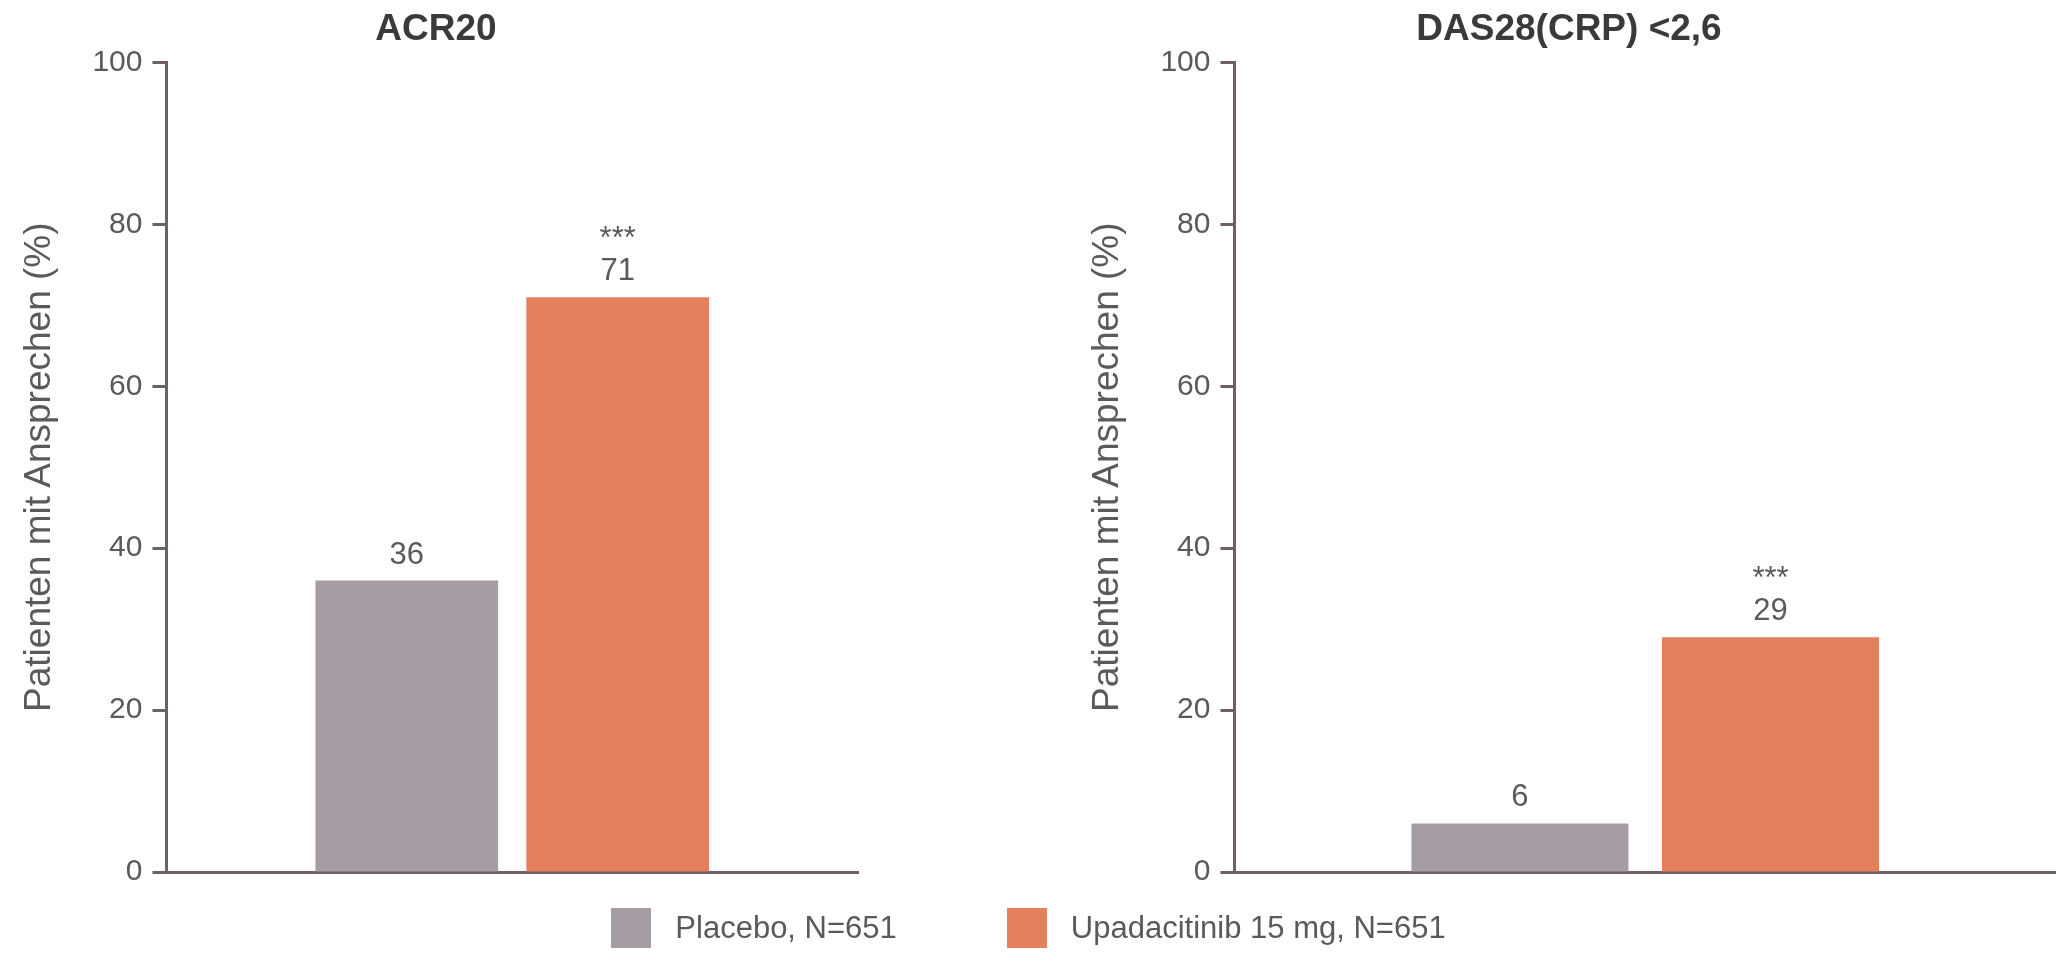 This screenshot has width=2057, height=969. Describe the element at coordinates (786, 928) in the screenshot. I see `legend-label: Placebo, N=651` at that location.